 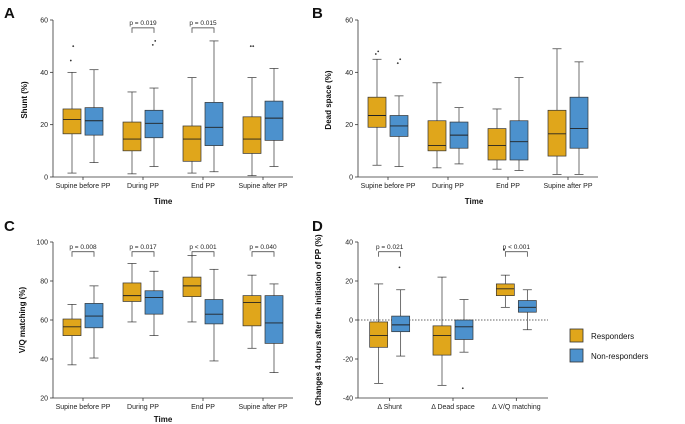 I want to click on panel-label-a: A, so click(x=9, y=13).